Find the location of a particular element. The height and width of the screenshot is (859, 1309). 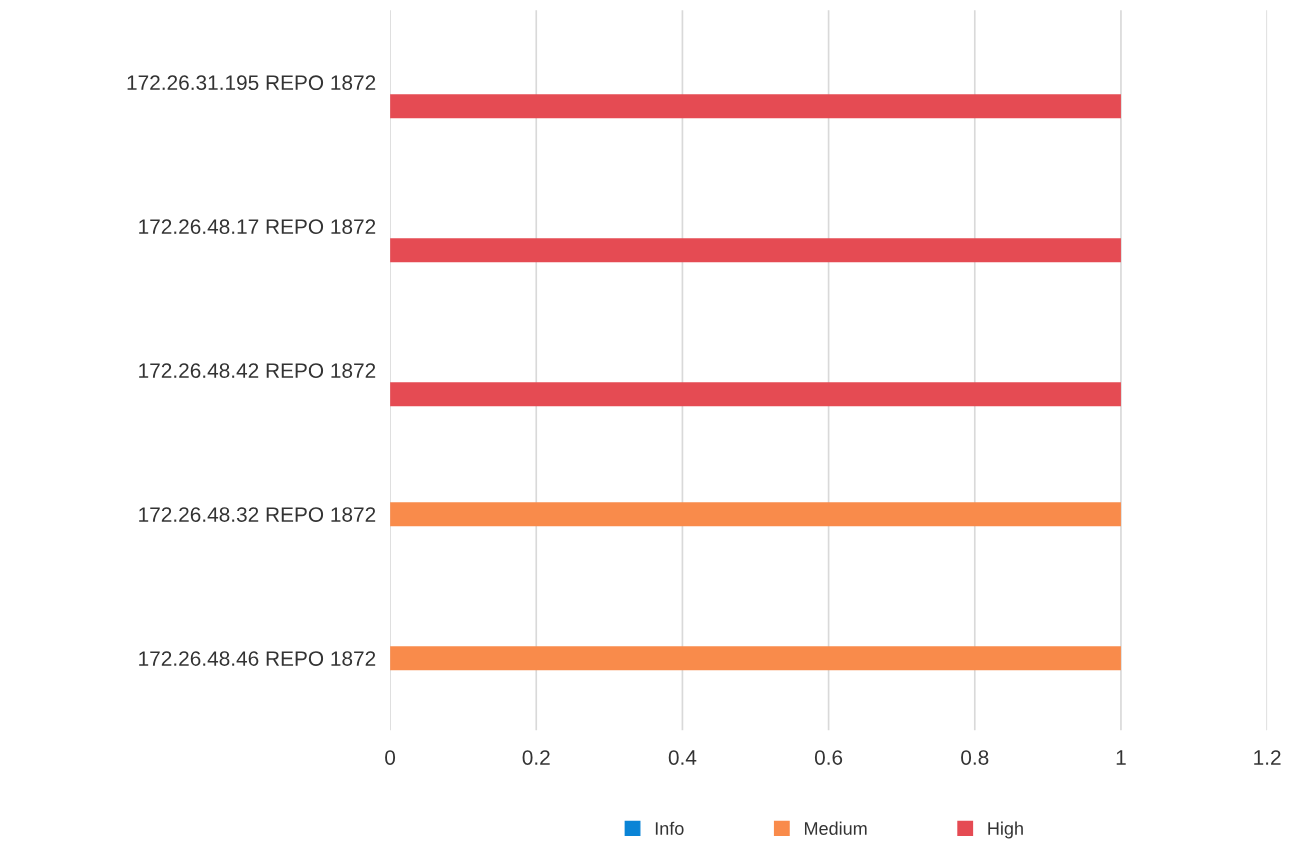

x-tick-label: 1.2 is located at coordinates (1267, 757).